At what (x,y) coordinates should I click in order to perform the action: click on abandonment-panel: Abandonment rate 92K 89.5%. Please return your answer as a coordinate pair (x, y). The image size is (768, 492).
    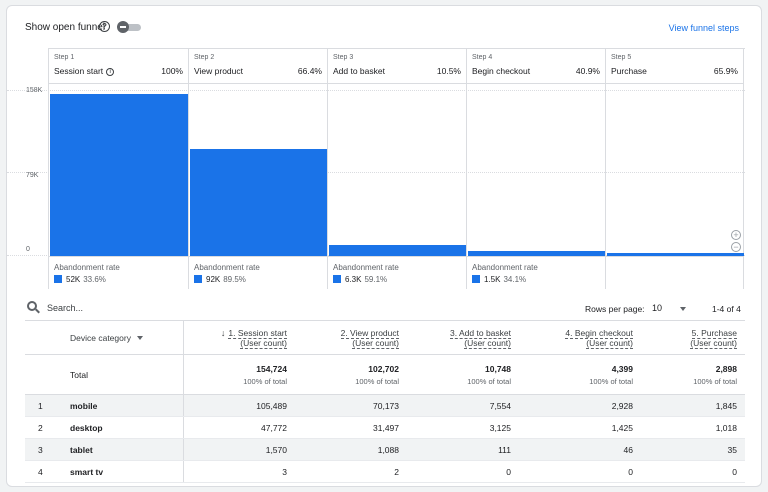
    Looking at the image, I should click on (258, 272).